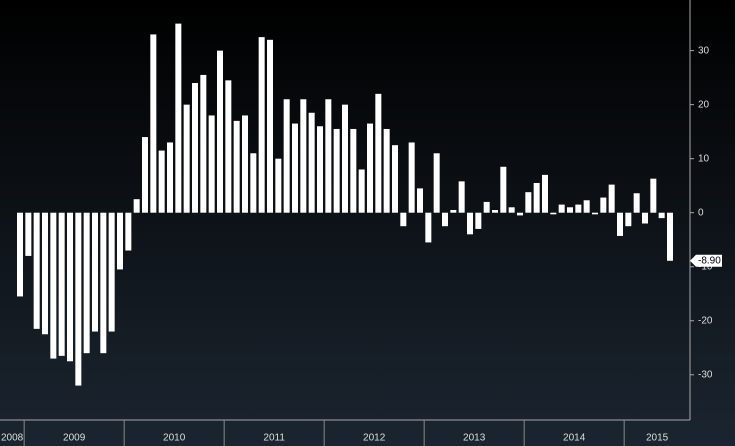  What do you see at coordinates (704, 158) in the screenshot?
I see `y-tick-label: 10` at bounding box center [704, 158].